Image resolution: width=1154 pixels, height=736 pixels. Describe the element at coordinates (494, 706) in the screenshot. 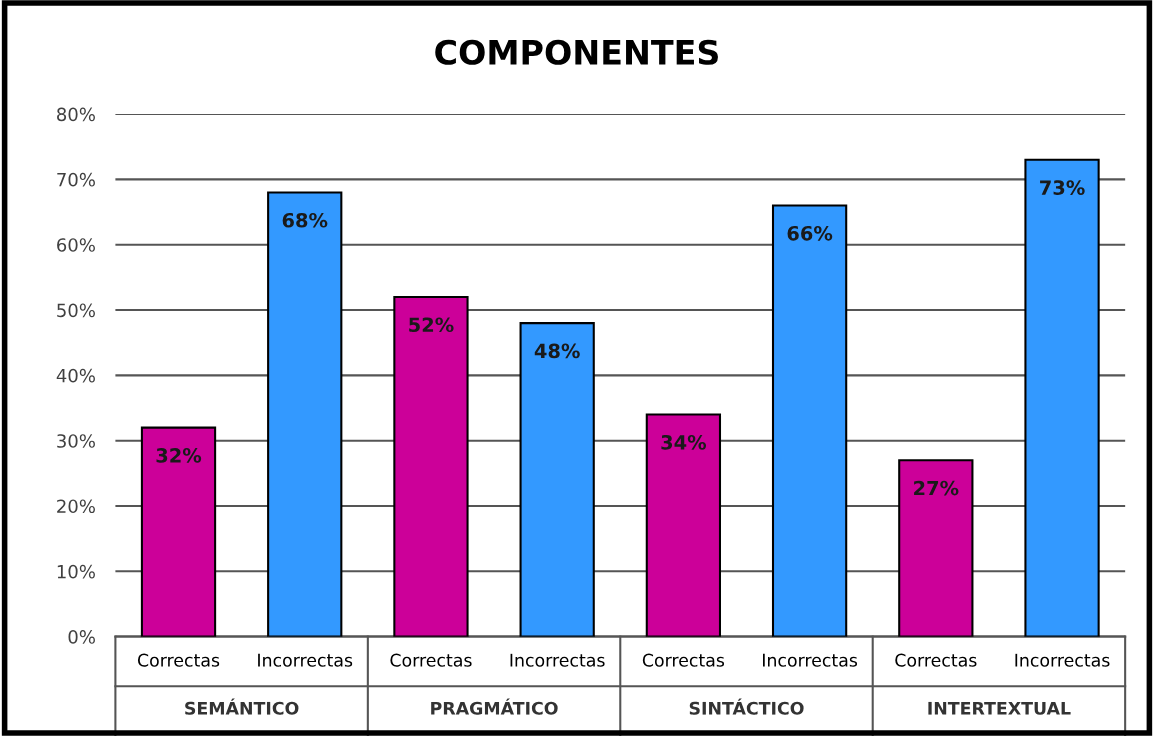

I see `text: PRAGMÁTICO` at that location.